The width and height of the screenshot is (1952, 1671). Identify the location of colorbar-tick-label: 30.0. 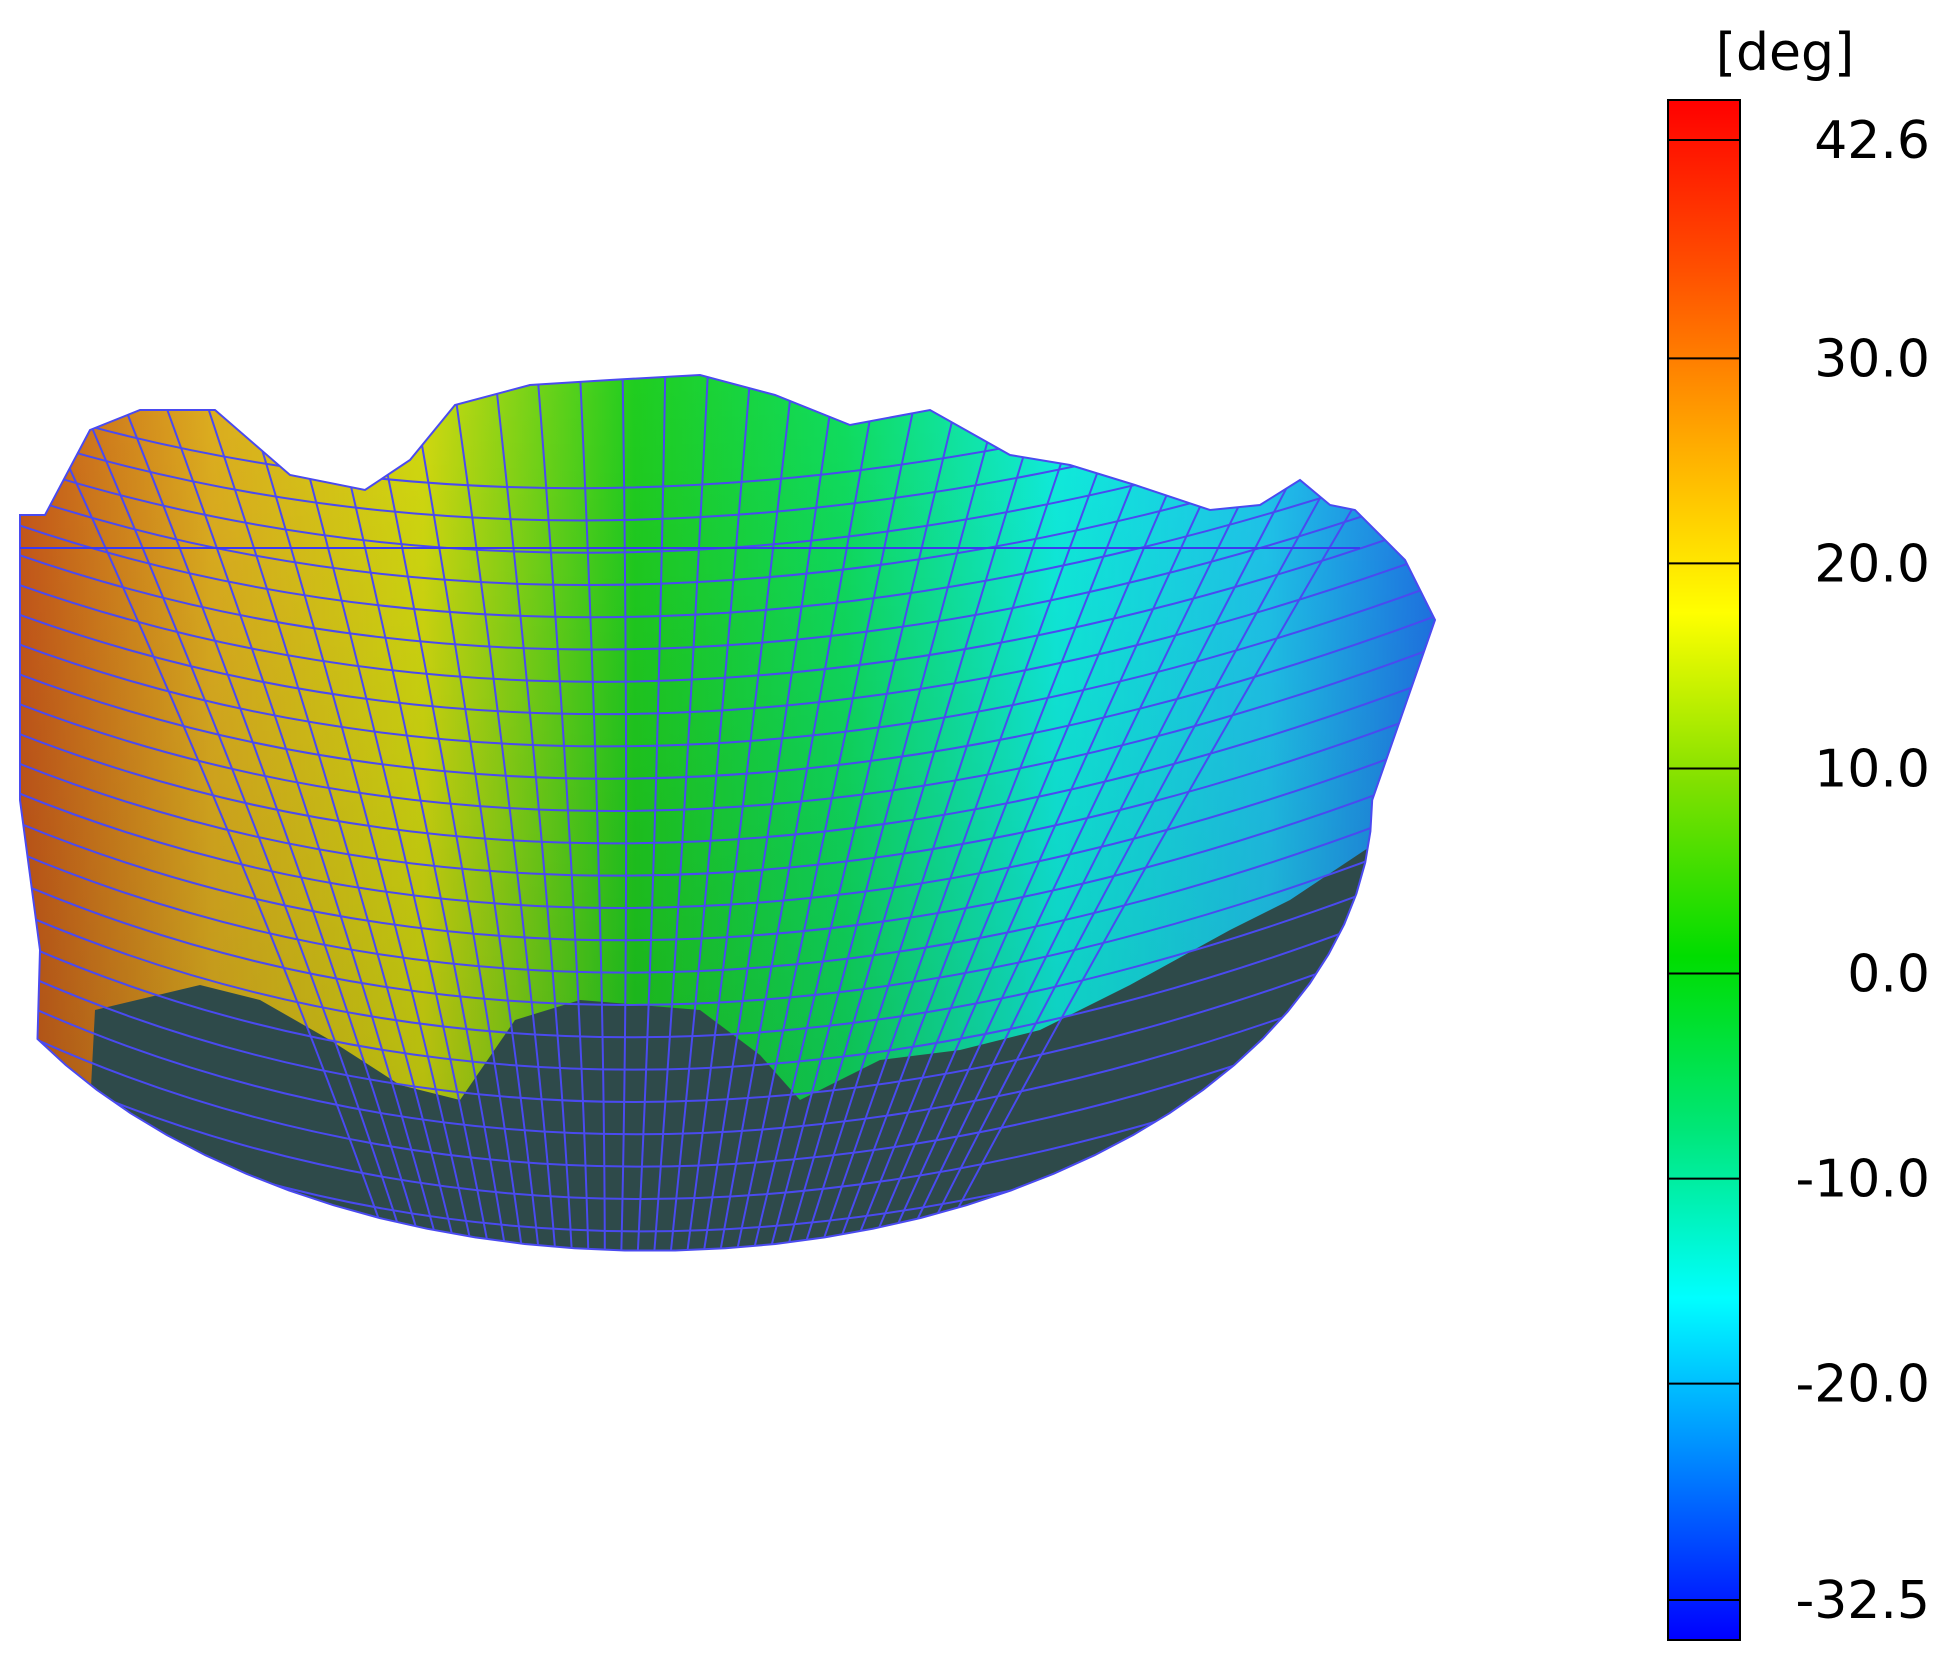
(1872, 359).